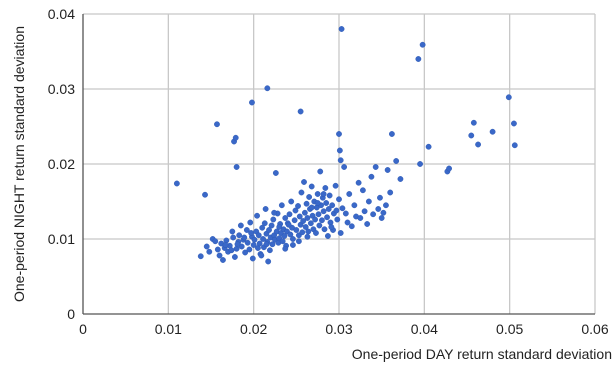  What do you see at coordinates (594, 329) in the screenshot?
I see `x-tick-label: 0.06` at bounding box center [594, 329].